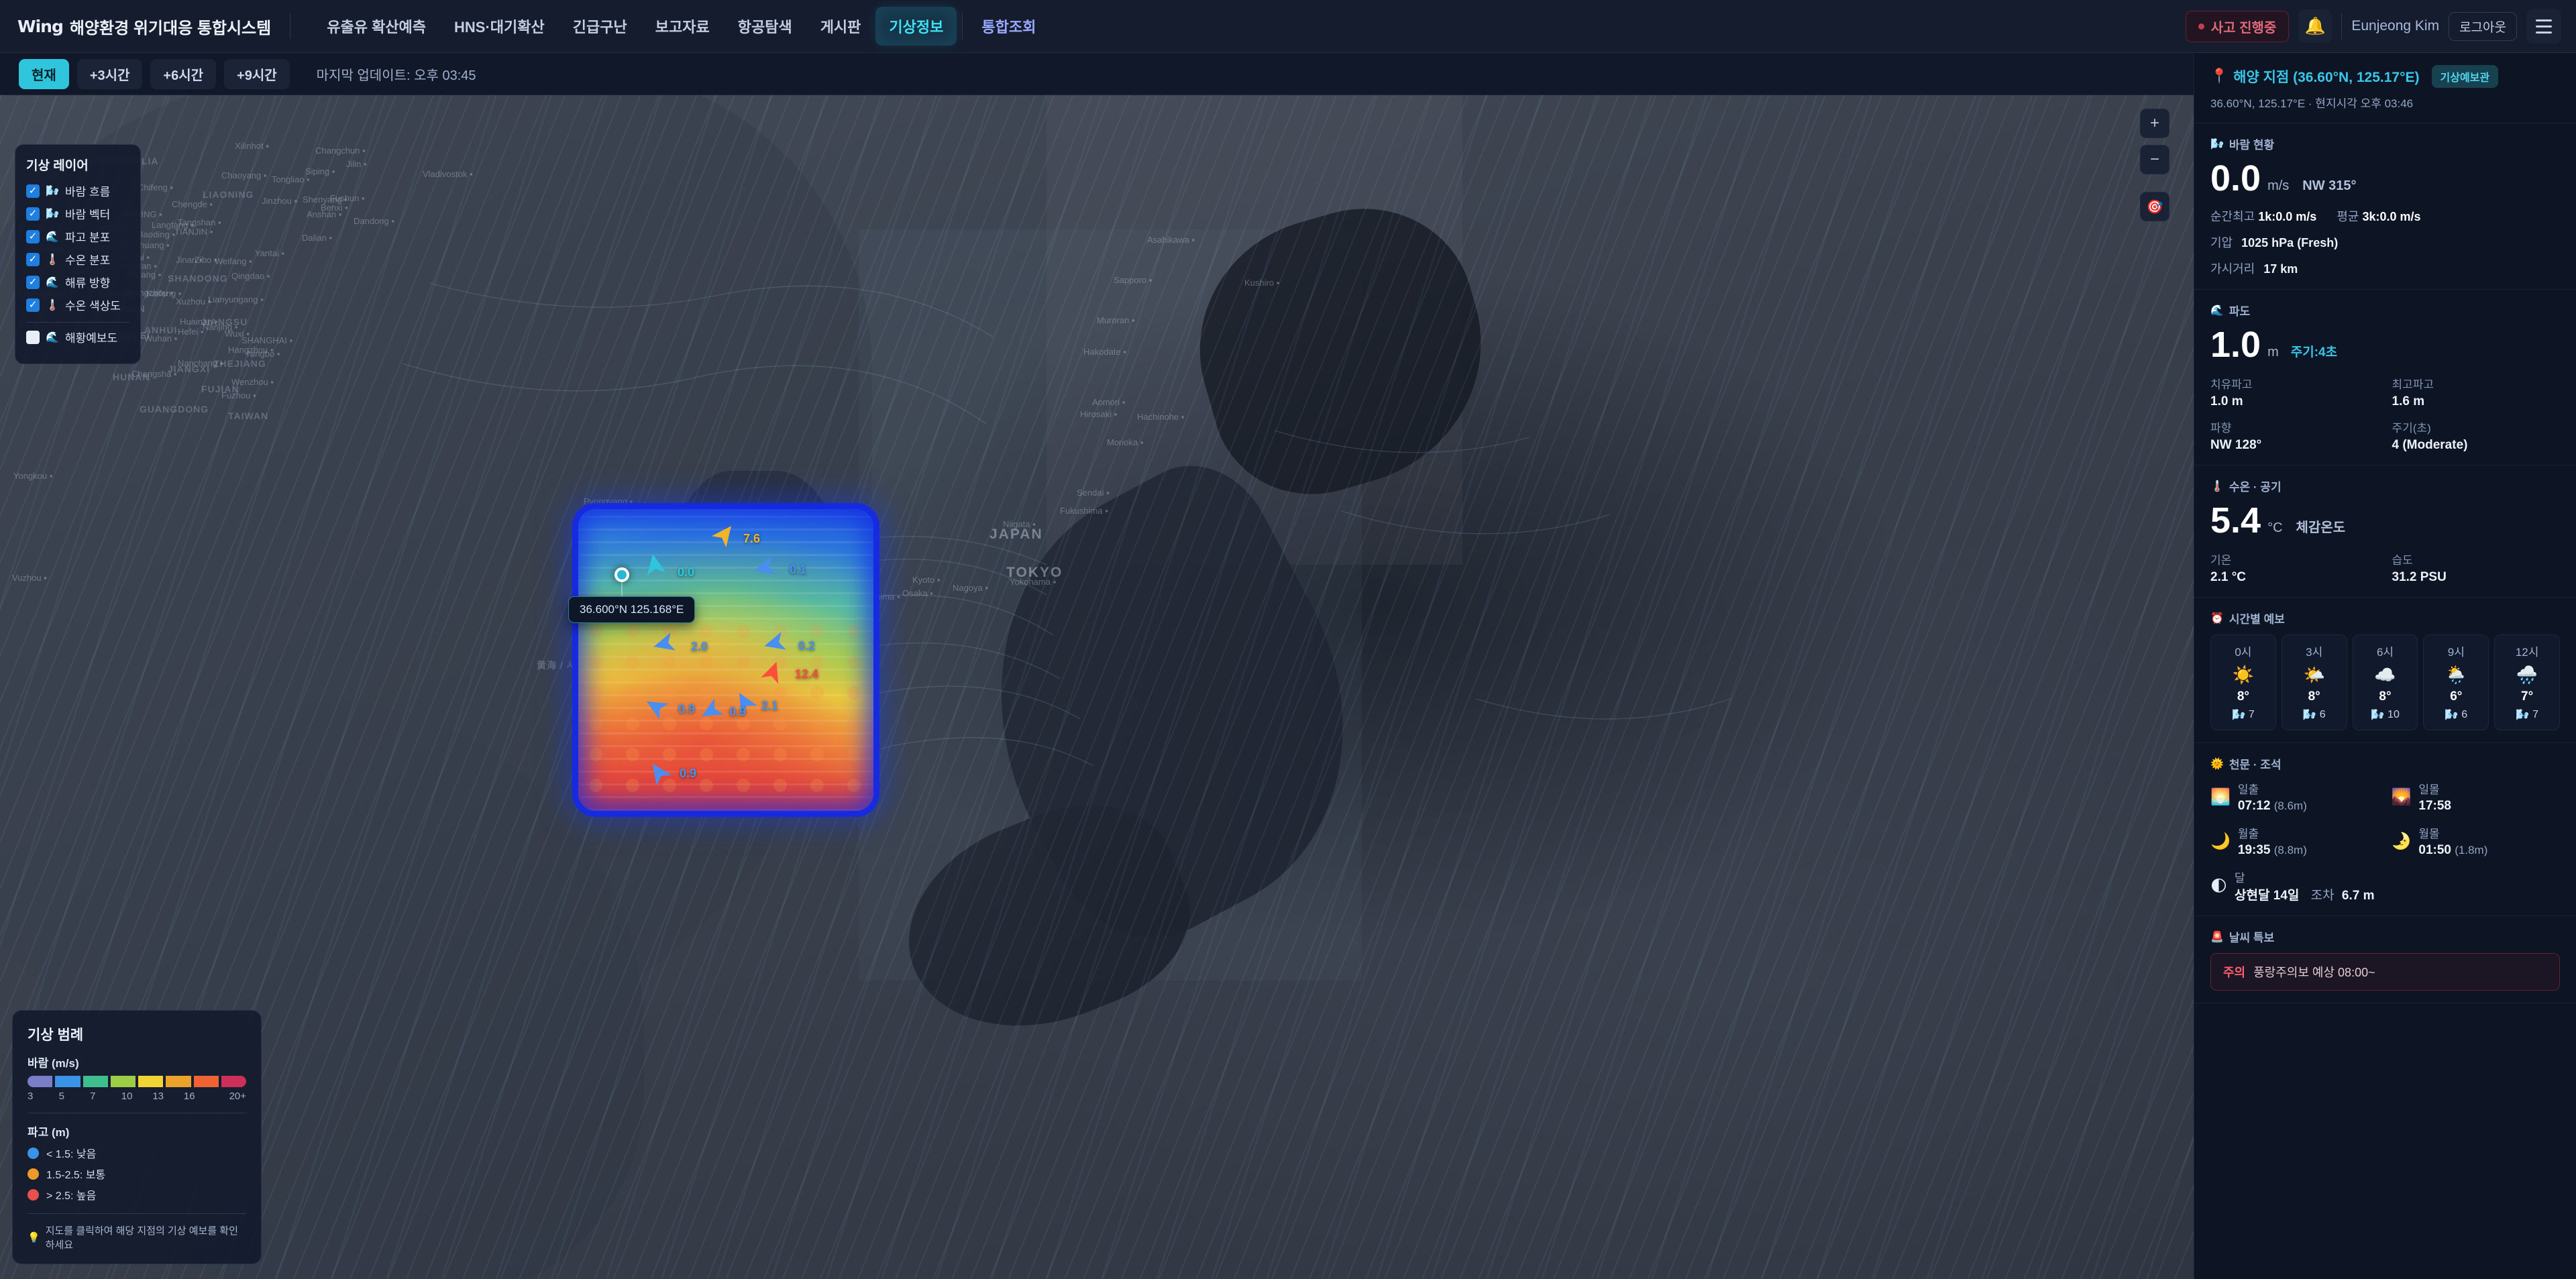 This screenshot has width=2576, height=1279. I want to click on stat-value: 1.6 m, so click(2408, 401).